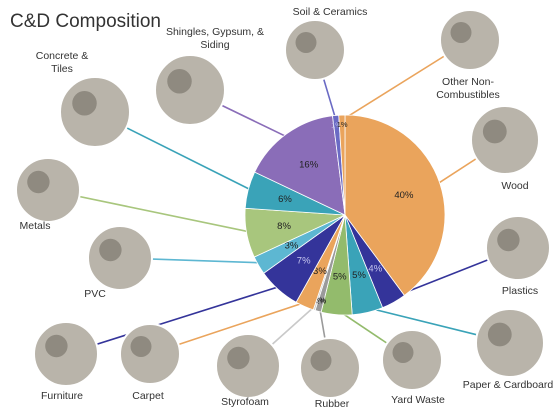 This screenshot has width=560, height=420. I want to click on data-label: 7%, so click(304, 261).